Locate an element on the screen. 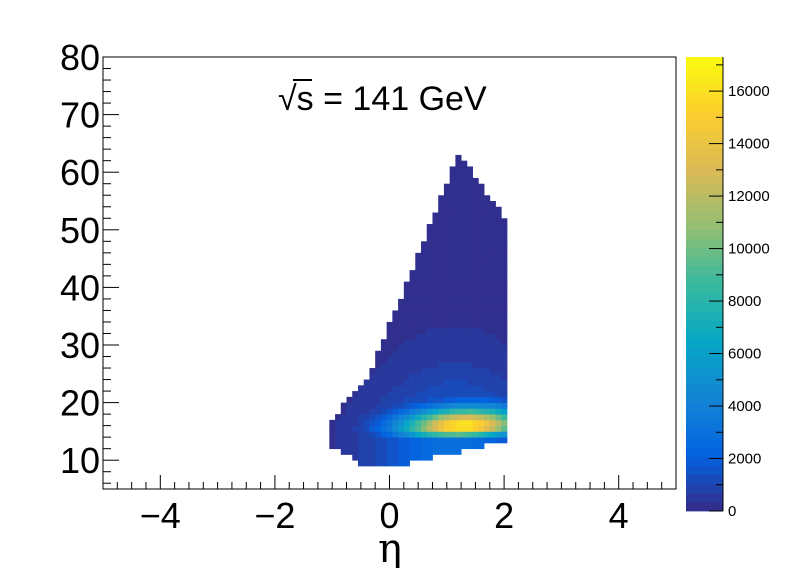 This screenshot has height=568, width=788. y-tick-label: 80 is located at coordinates (80, 57).